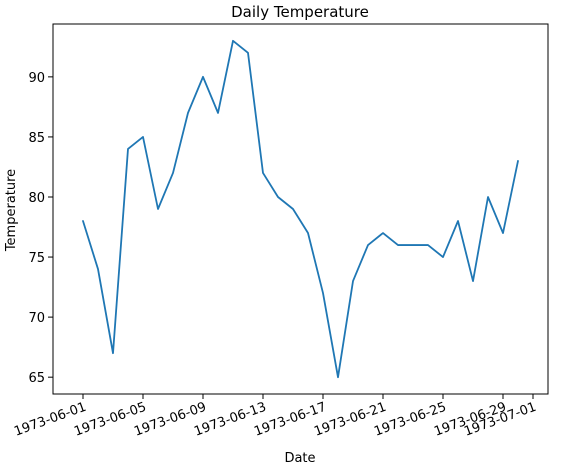  I want to click on y-tick-label: 65, so click(36, 378).